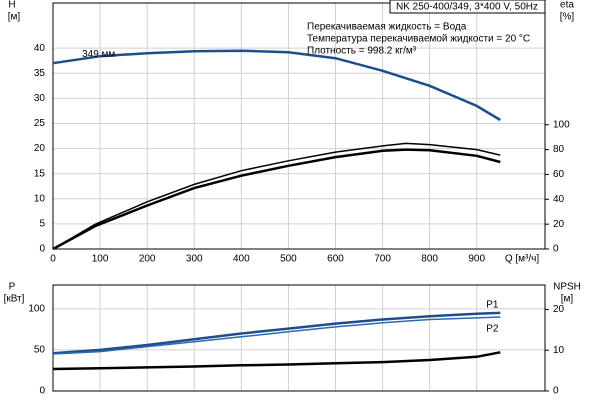 The width and height of the screenshot is (600, 400). Describe the element at coordinates (40, 48) in the screenshot. I see `y-tick-label: 40` at that location.